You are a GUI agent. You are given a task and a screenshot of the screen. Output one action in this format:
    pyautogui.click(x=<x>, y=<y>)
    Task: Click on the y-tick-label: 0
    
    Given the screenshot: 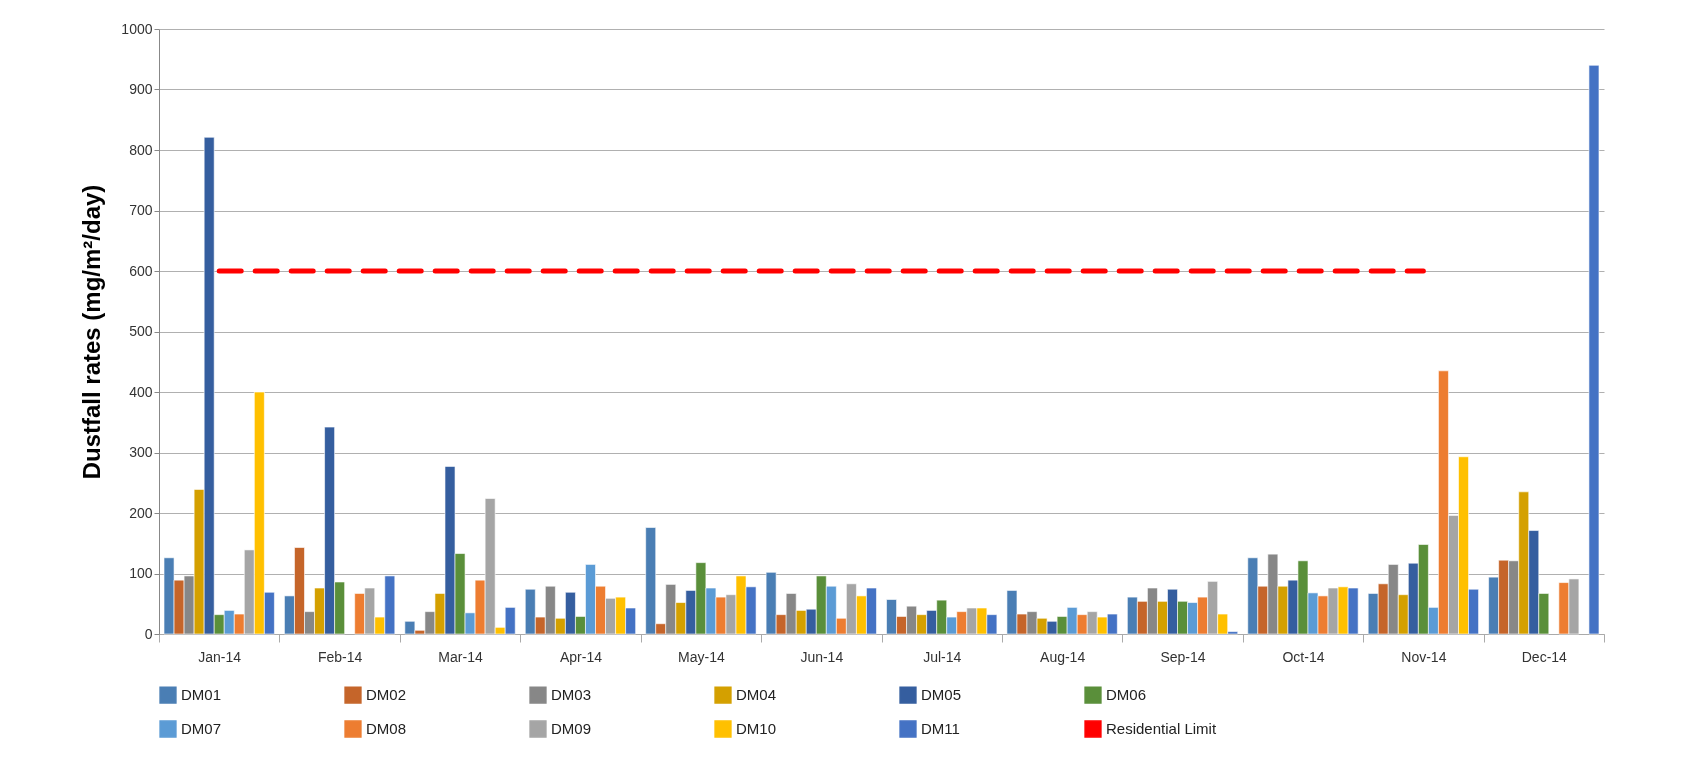 What is the action you would take?
    pyautogui.click(x=148, y=633)
    